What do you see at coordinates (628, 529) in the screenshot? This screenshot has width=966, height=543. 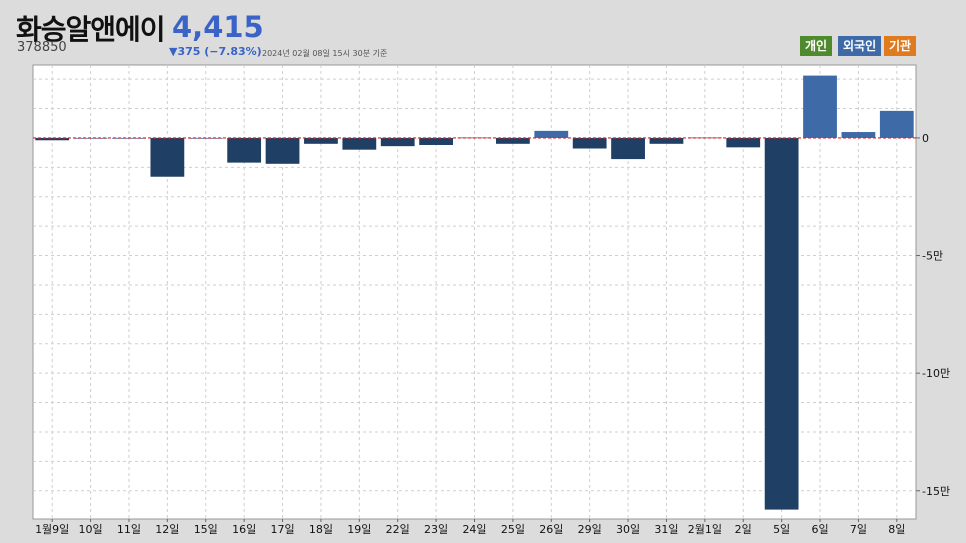 I see `x-tick-label: 30일` at bounding box center [628, 529].